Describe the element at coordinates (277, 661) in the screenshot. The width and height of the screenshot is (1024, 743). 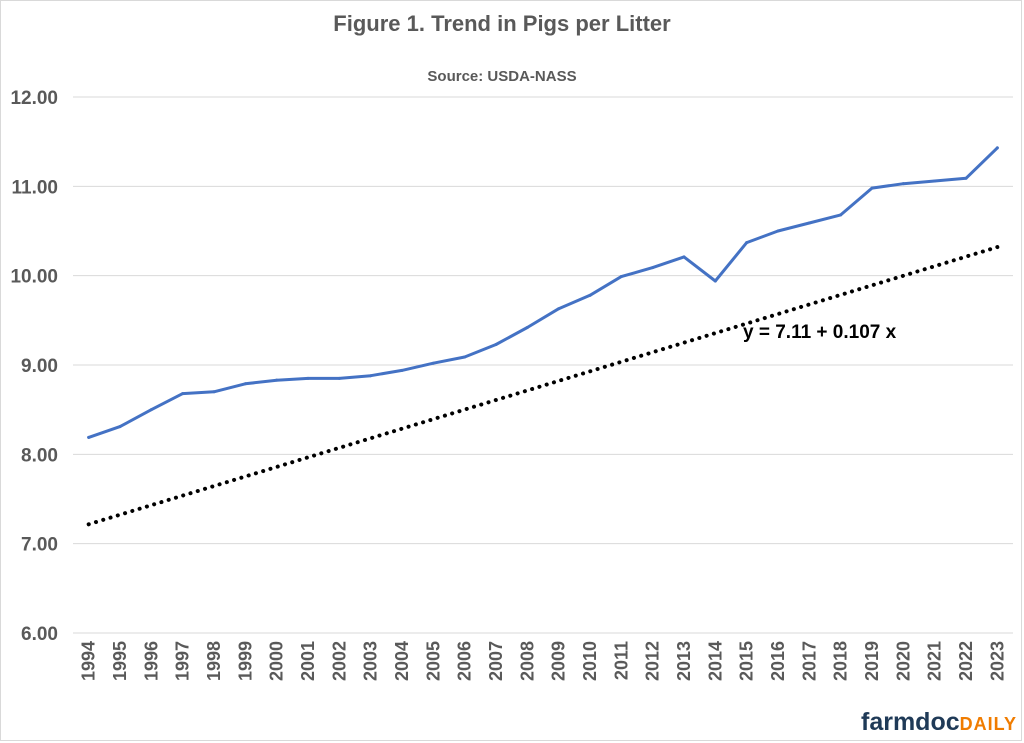
I see `x-tick-label: 2000` at that location.